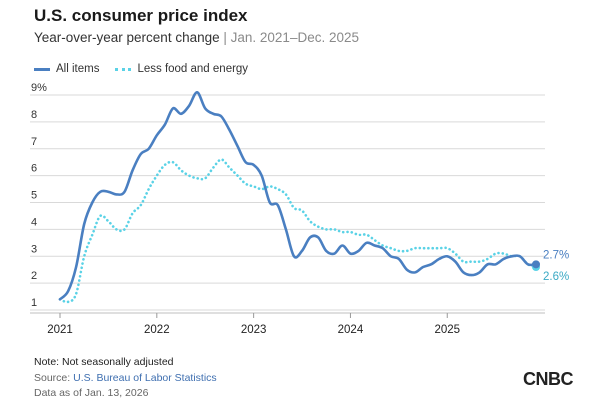 The height and width of the screenshot is (416, 594). What do you see at coordinates (123, 69) in the screenshot?
I see `legend-swatch-core` at bounding box center [123, 69].